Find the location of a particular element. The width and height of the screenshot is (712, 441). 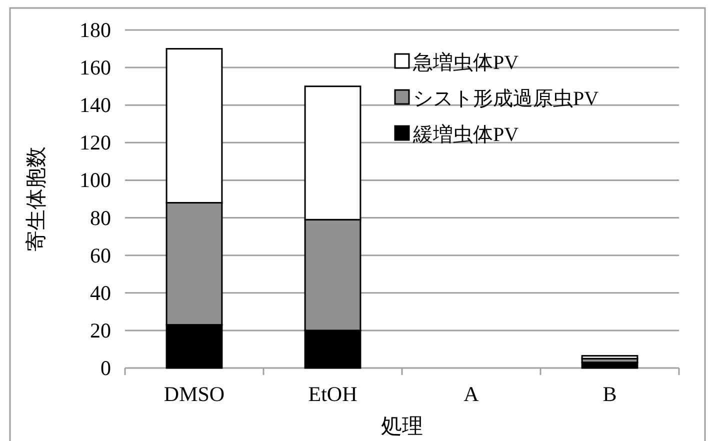

y-tick-label: 0 is located at coordinates (105, 368).